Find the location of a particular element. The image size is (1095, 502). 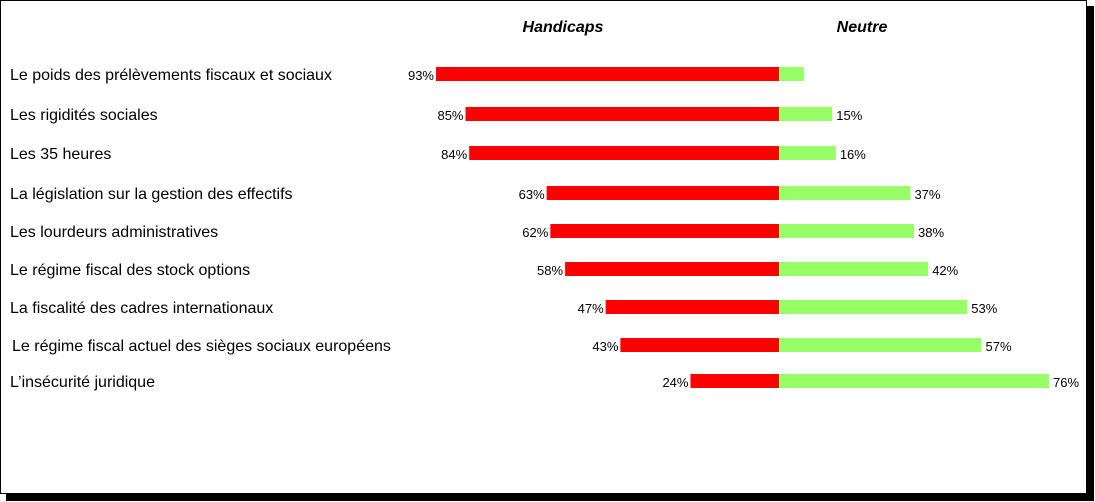

data-label-neutre: 57% is located at coordinates (999, 346).